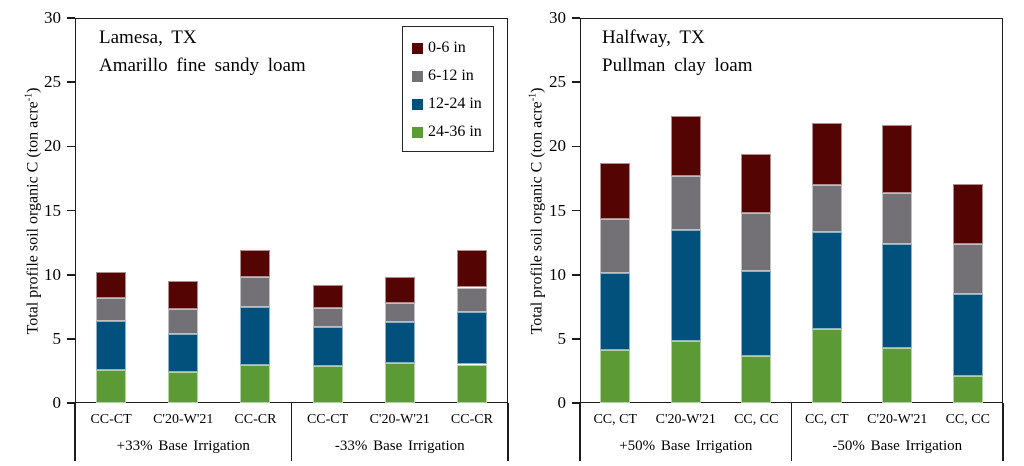 Image resolution: width=1024 pixels, height=466 pixels. What do you see at coordinates (148, 37) in the screenshot?
I see `chart-title-location: Lamesa, TX` at bounding box center [148, 37].